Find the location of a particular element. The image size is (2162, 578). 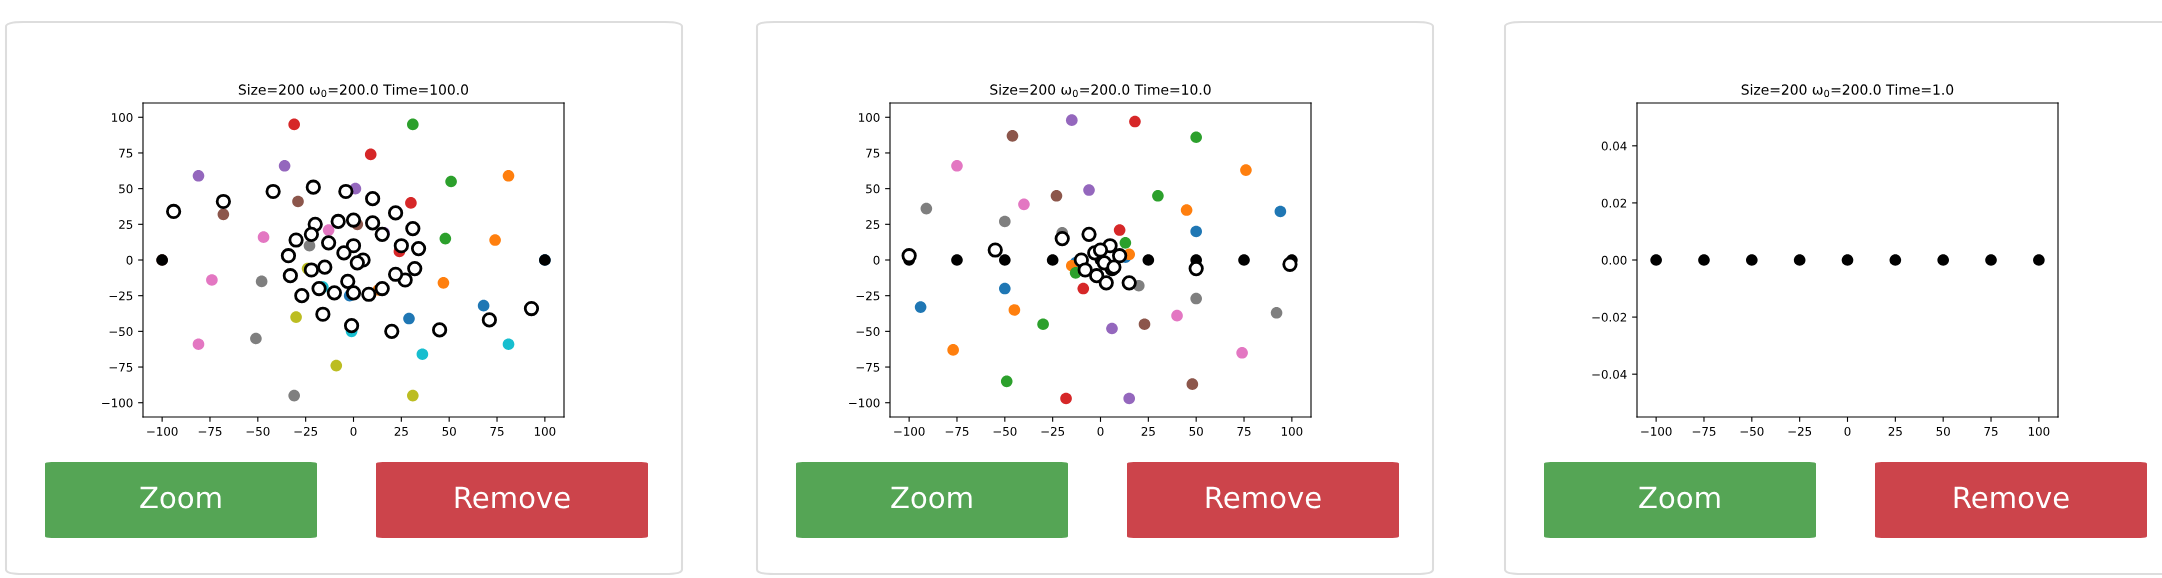

y-tick-label: 0.00 is located at coordinates (1614, 260).